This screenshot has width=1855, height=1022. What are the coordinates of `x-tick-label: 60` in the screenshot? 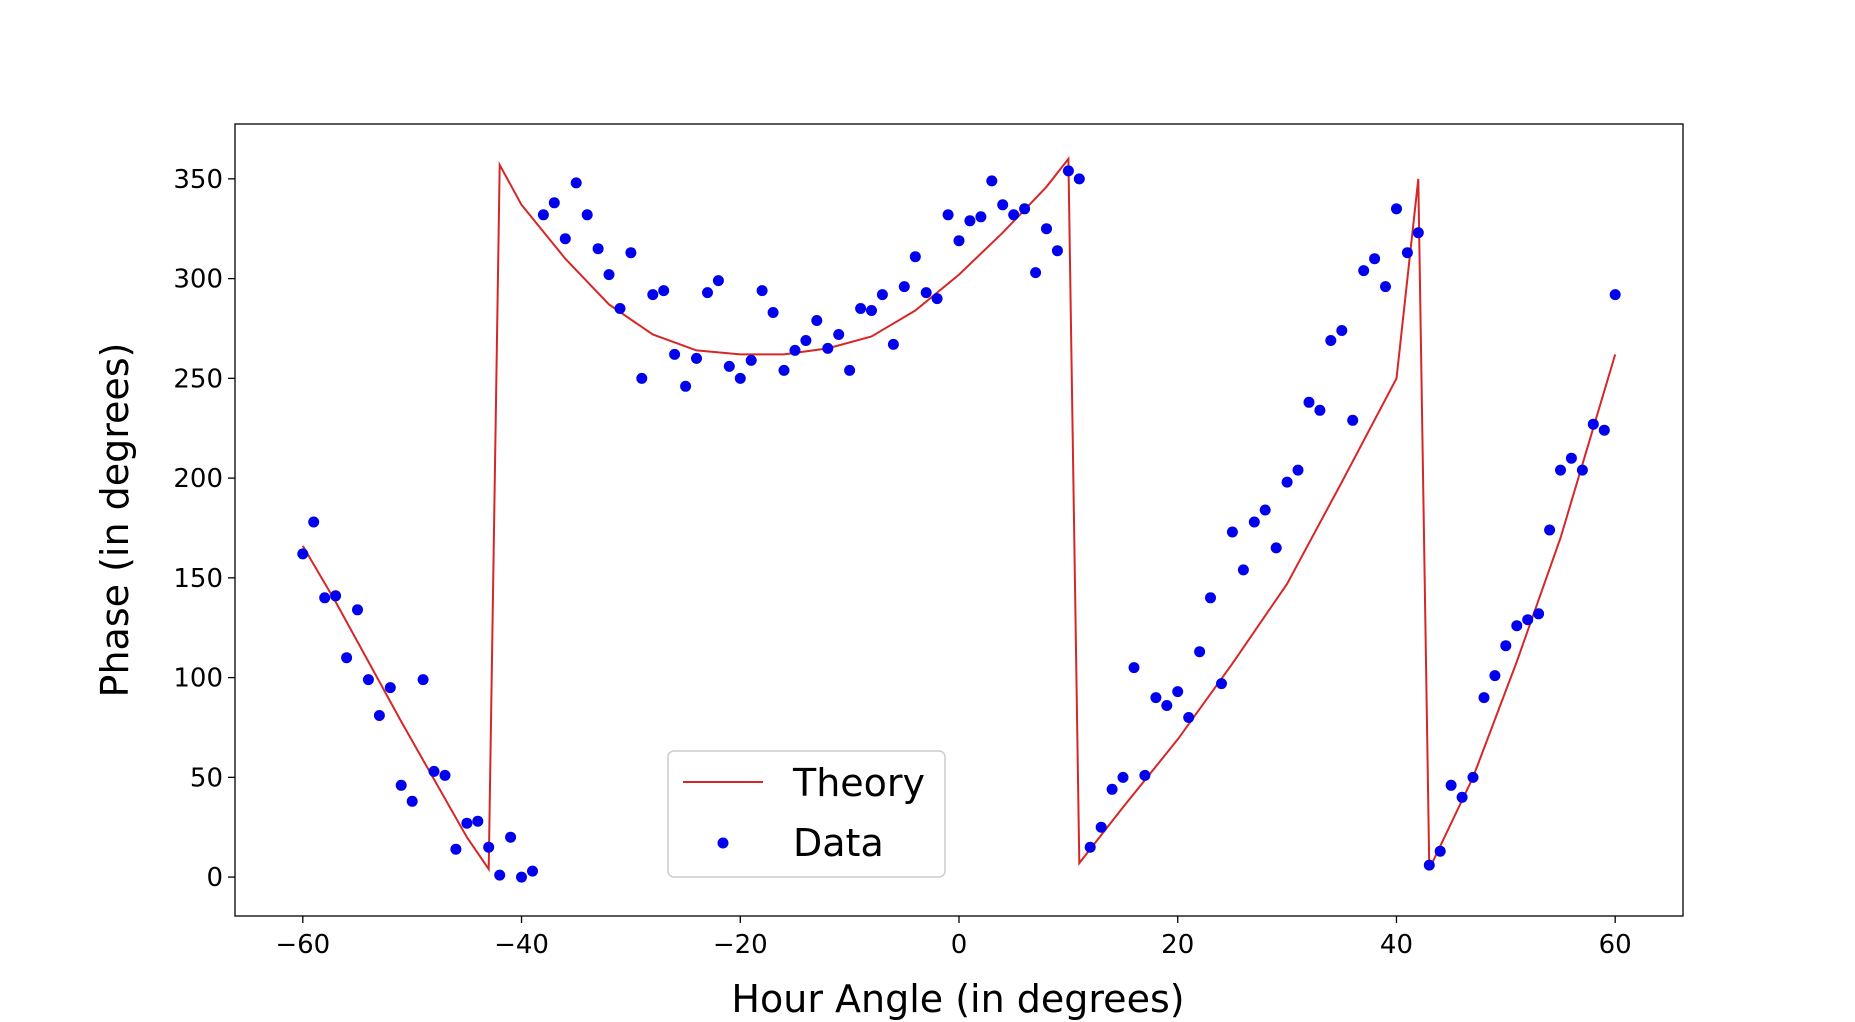 It's located at (1615, 945).